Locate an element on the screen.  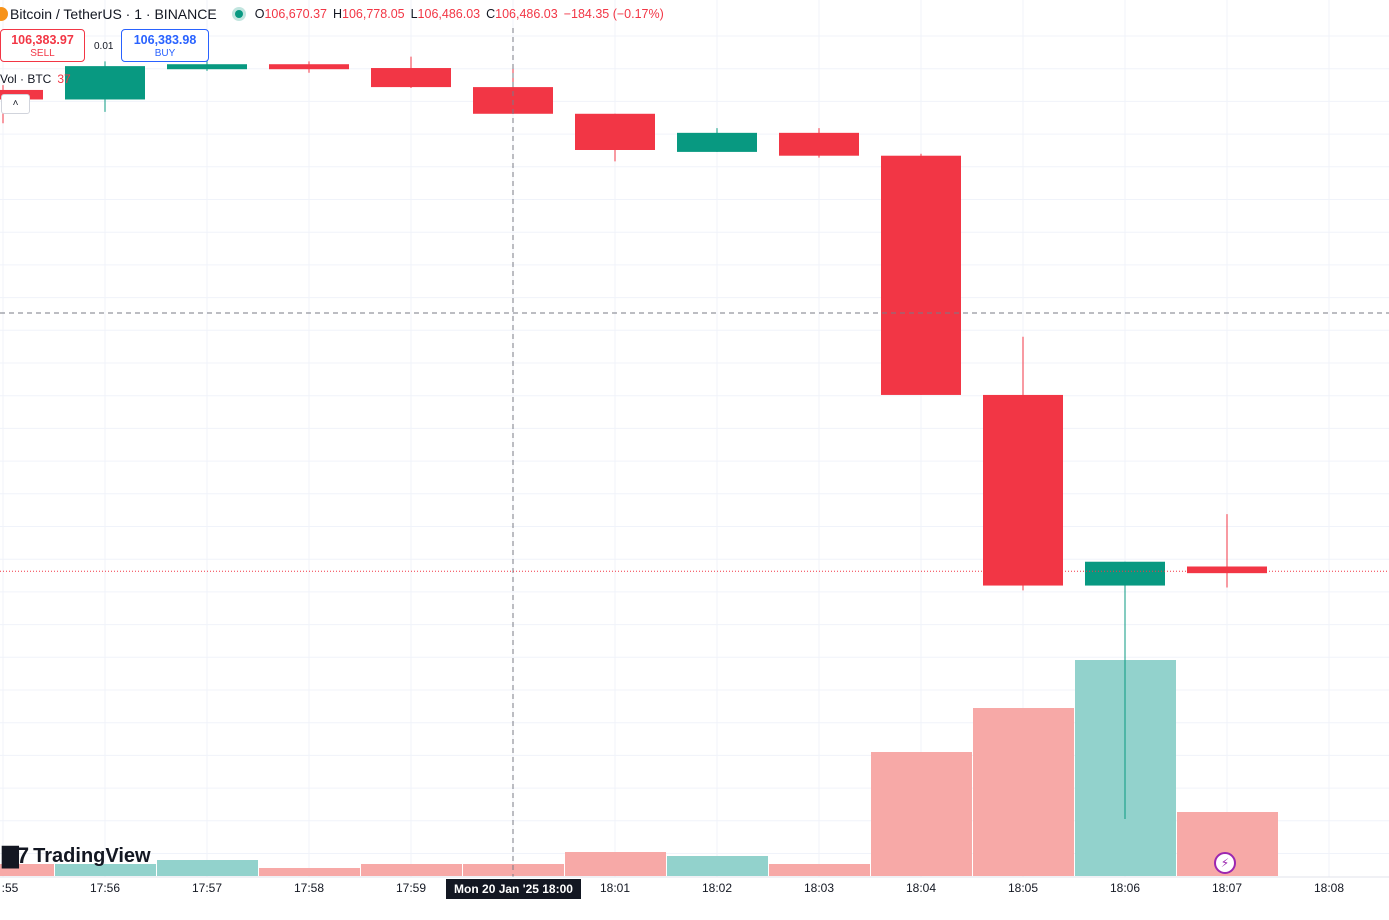
tradingview-logo-icon: ▇7 is located at coordinates (15, 855).